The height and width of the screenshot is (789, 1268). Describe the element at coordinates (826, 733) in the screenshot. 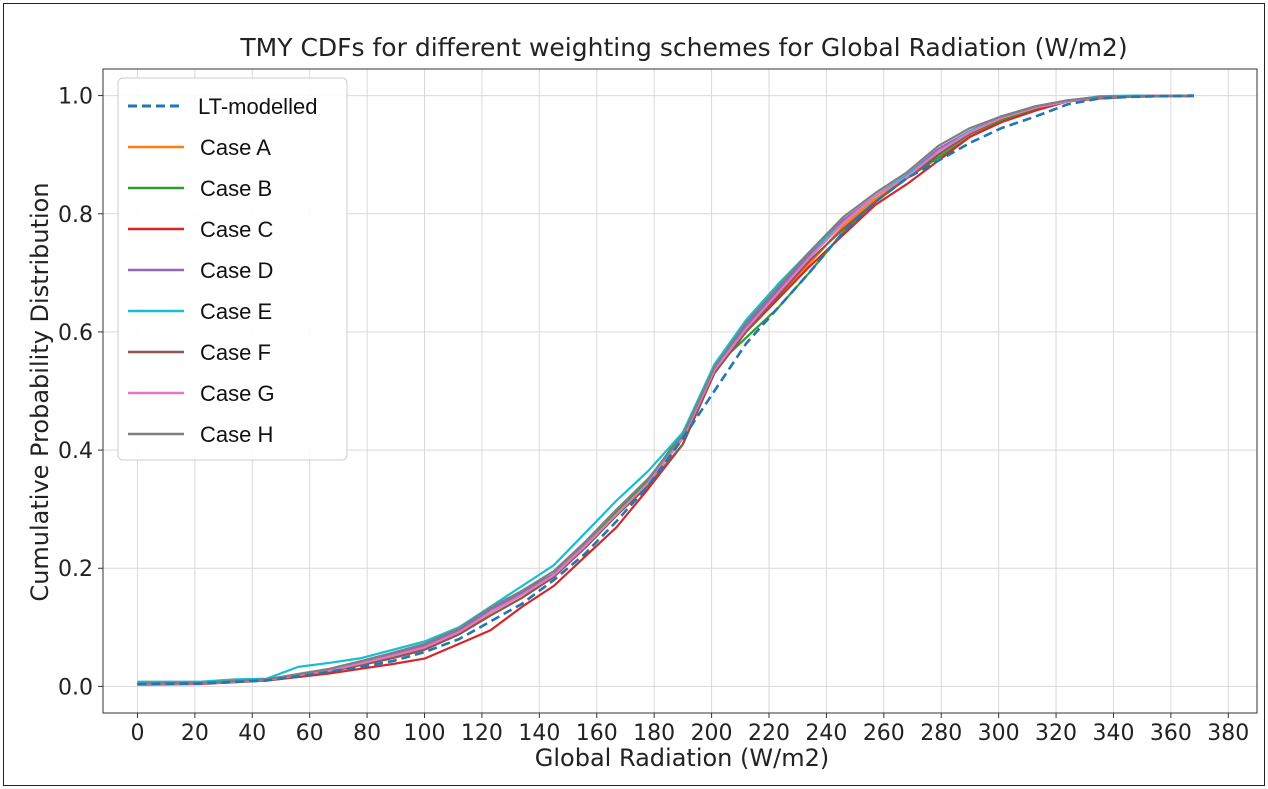

I see `x-tick-label: 240` at that location.